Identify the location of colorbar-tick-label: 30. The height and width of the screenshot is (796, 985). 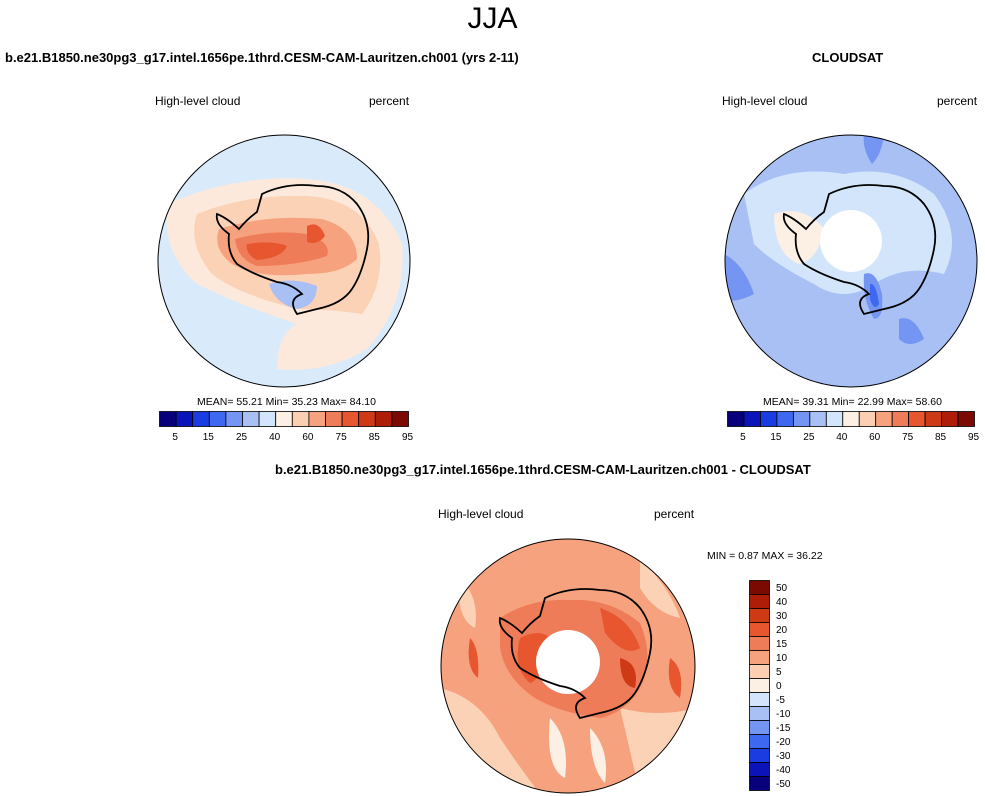
(782, 616).